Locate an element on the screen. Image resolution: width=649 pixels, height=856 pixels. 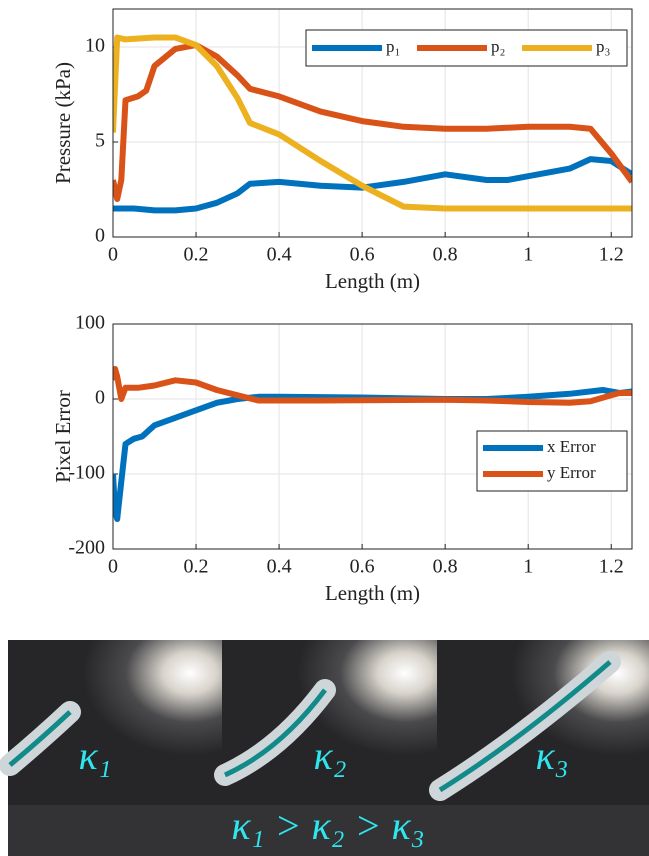
y-tick-label: -100 is located at coordinates (86, 473).